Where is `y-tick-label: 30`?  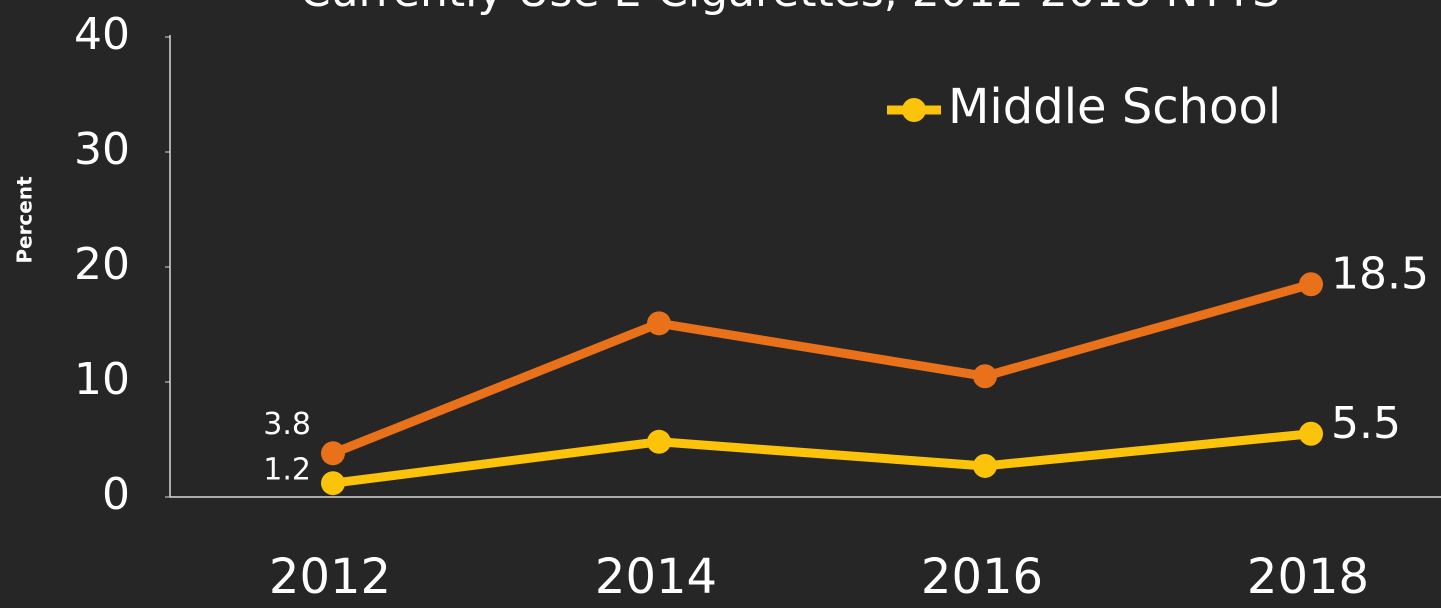 y-tick-label: 30 is located at coordinates (102, 149).